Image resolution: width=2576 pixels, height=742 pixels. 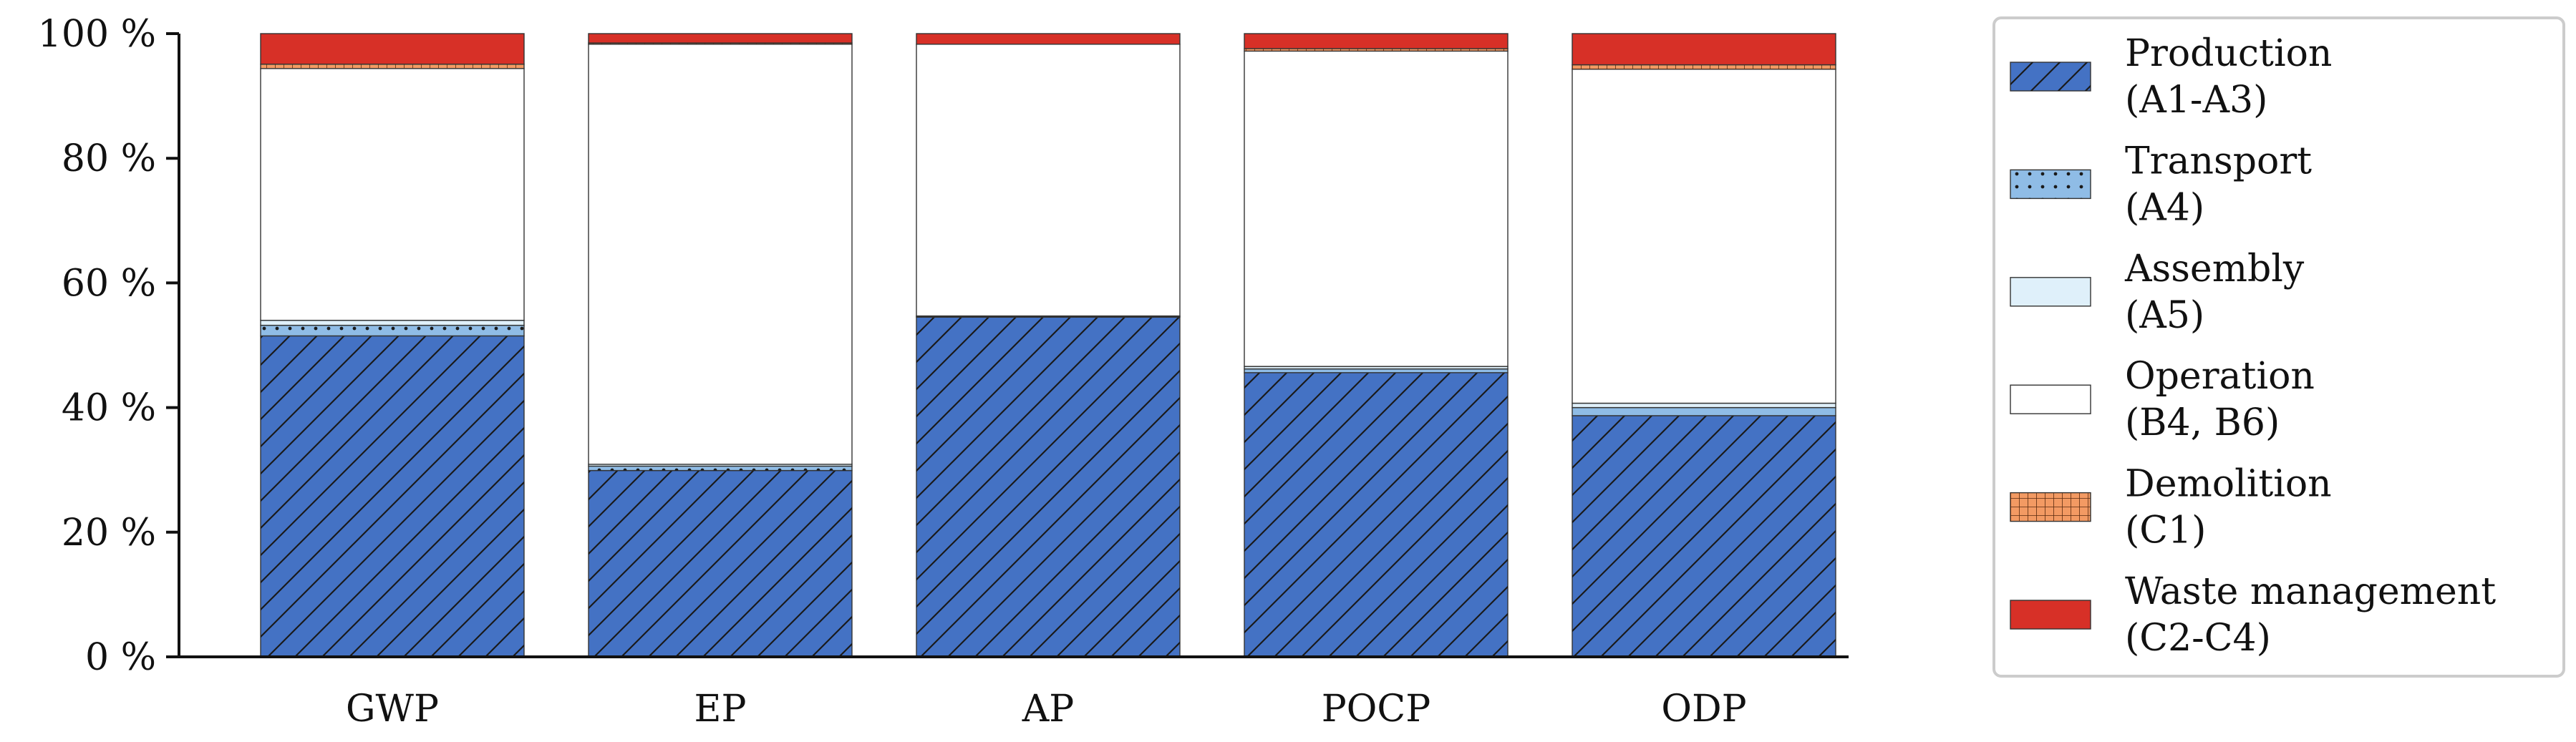 I want to click on y-tick-label-100: 100 %, so click(x=97, y=34).